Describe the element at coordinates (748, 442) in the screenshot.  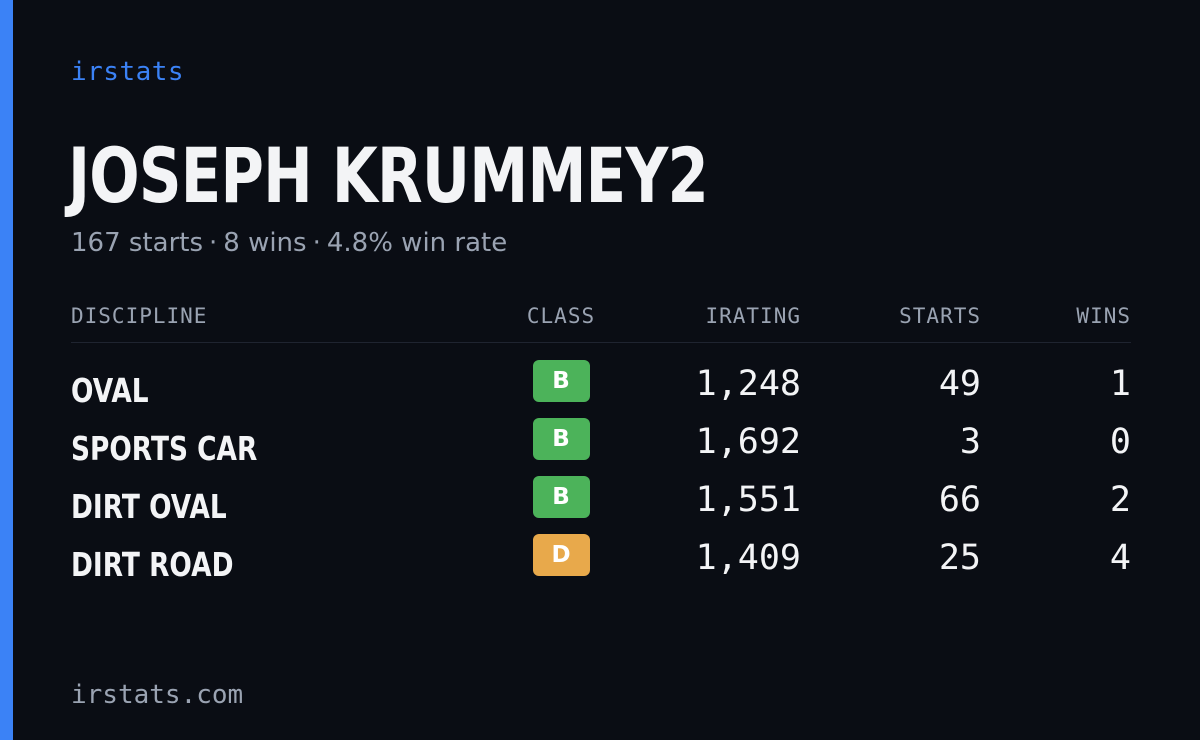
I see `irating-cell: 1,692` at that location.